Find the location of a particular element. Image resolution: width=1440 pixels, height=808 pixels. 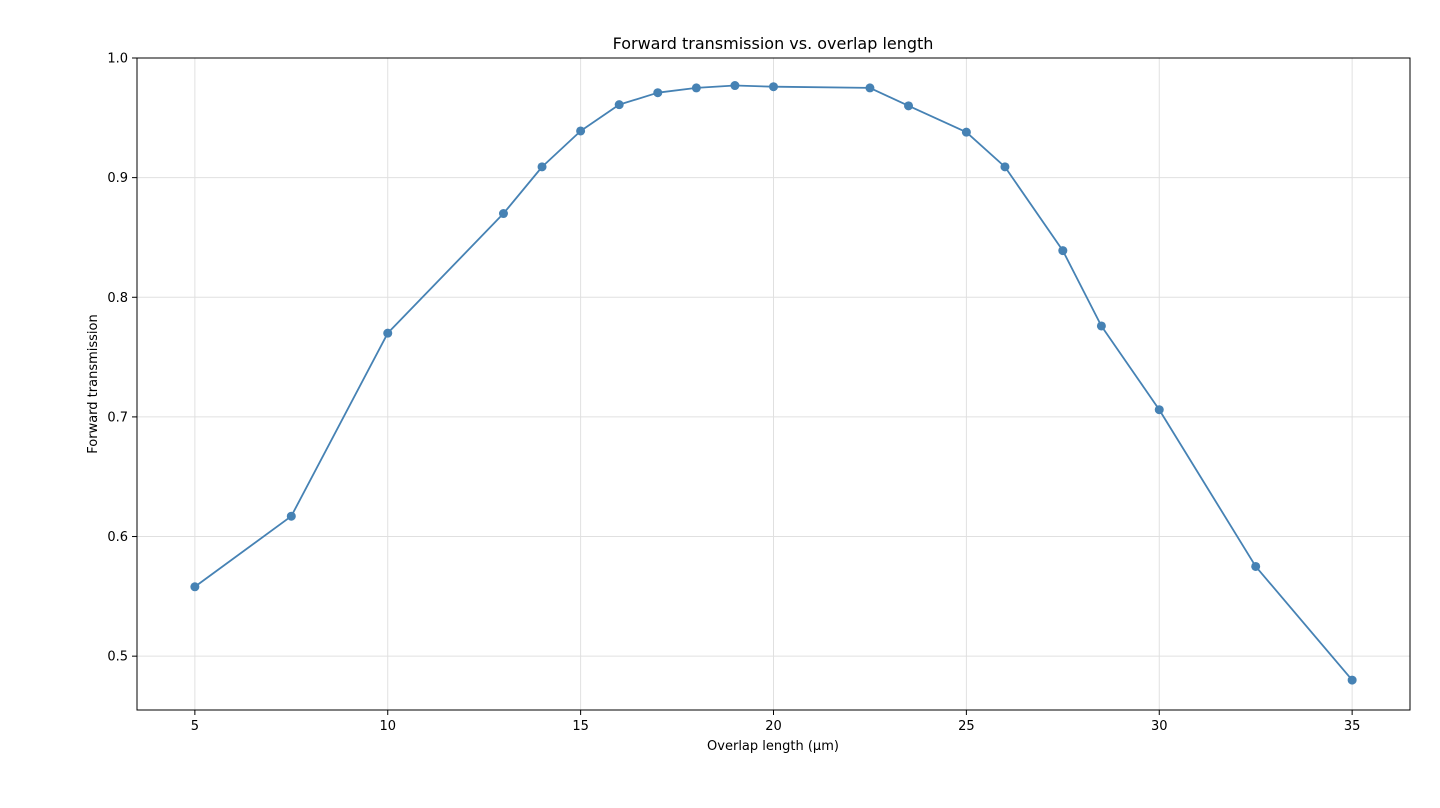

y-tick-label: 1.0 is located at coordinates (117, 59).